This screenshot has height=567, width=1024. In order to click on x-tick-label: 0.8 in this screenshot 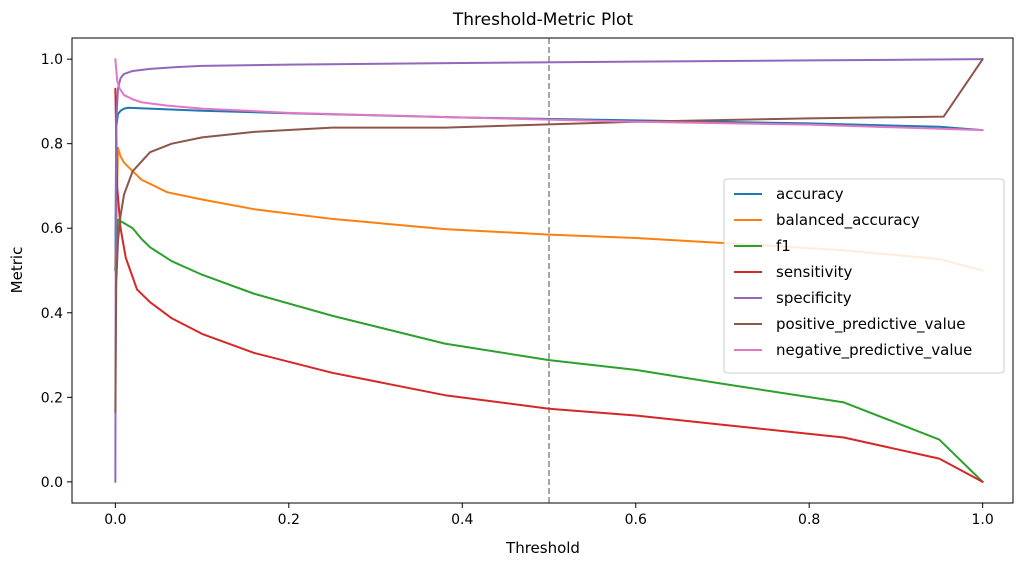, I will do `click(809, 520)`.